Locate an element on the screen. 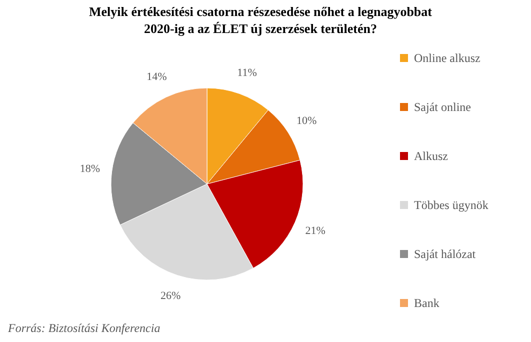 Image resolution: width=531 pixels, height=342 pixels. data-label: 18% is located at coordinates (90, 169).